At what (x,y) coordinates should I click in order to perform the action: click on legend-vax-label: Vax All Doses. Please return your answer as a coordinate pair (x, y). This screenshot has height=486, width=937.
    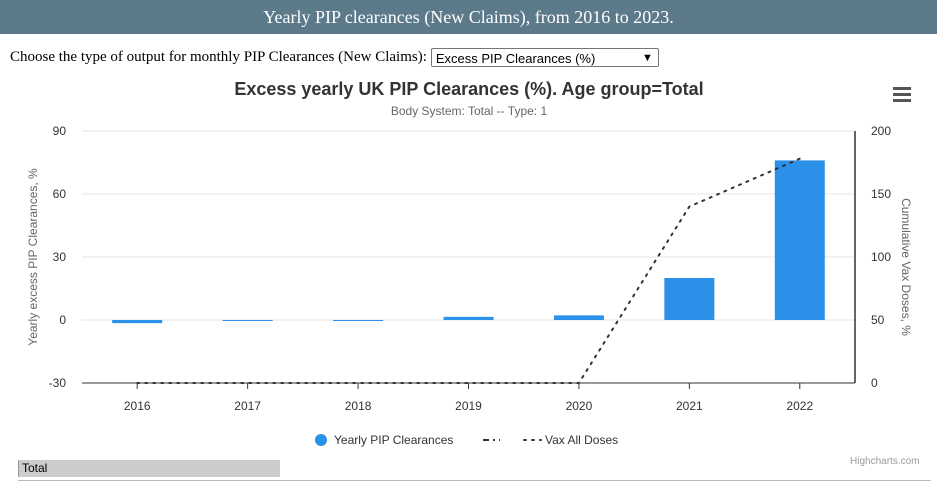
    Looking at the image, I should click on (581, 440).